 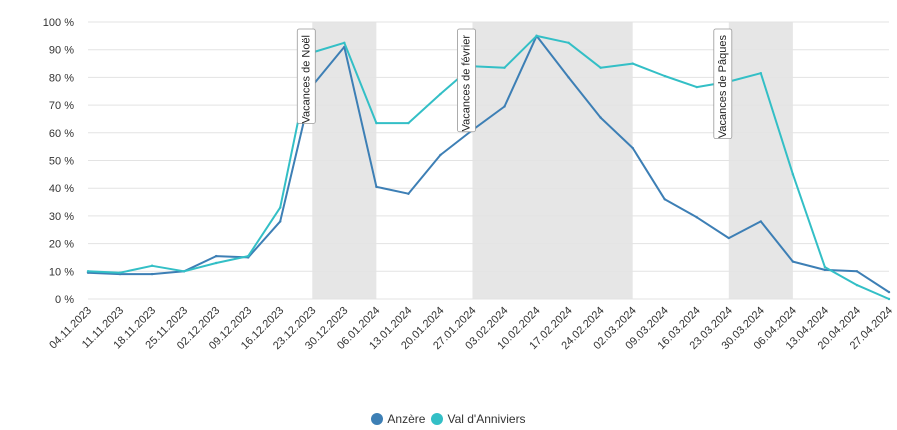 I want to click on legend: Anzère Val d'Anniviers, so click(x=448, y=419).